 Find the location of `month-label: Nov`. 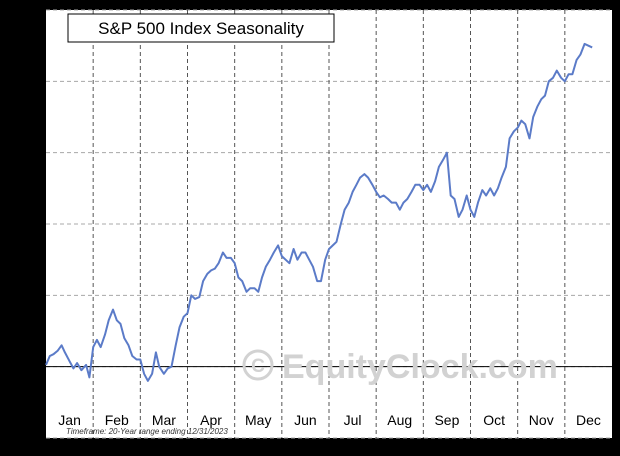

month-label: Nov is located at coordinates (541, 420).